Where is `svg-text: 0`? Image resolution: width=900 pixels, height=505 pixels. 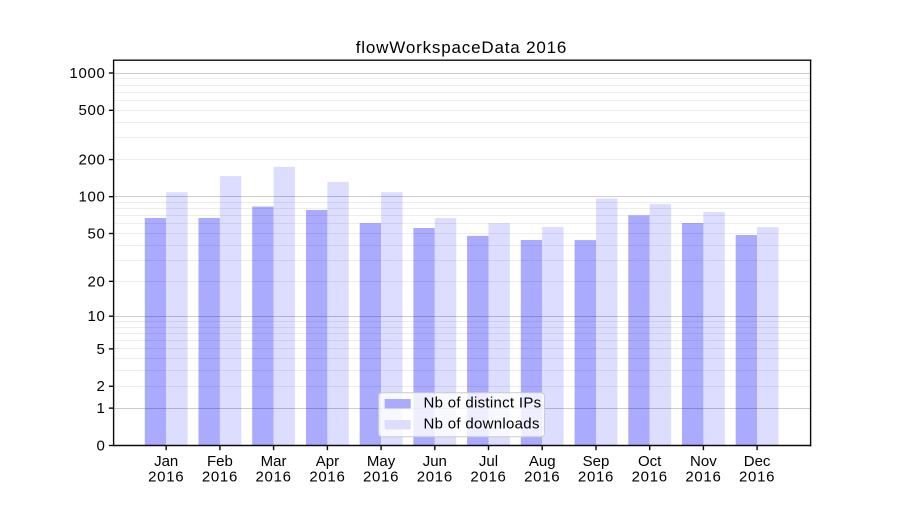 svg-text: 0 is located at coordinates (101, 445).